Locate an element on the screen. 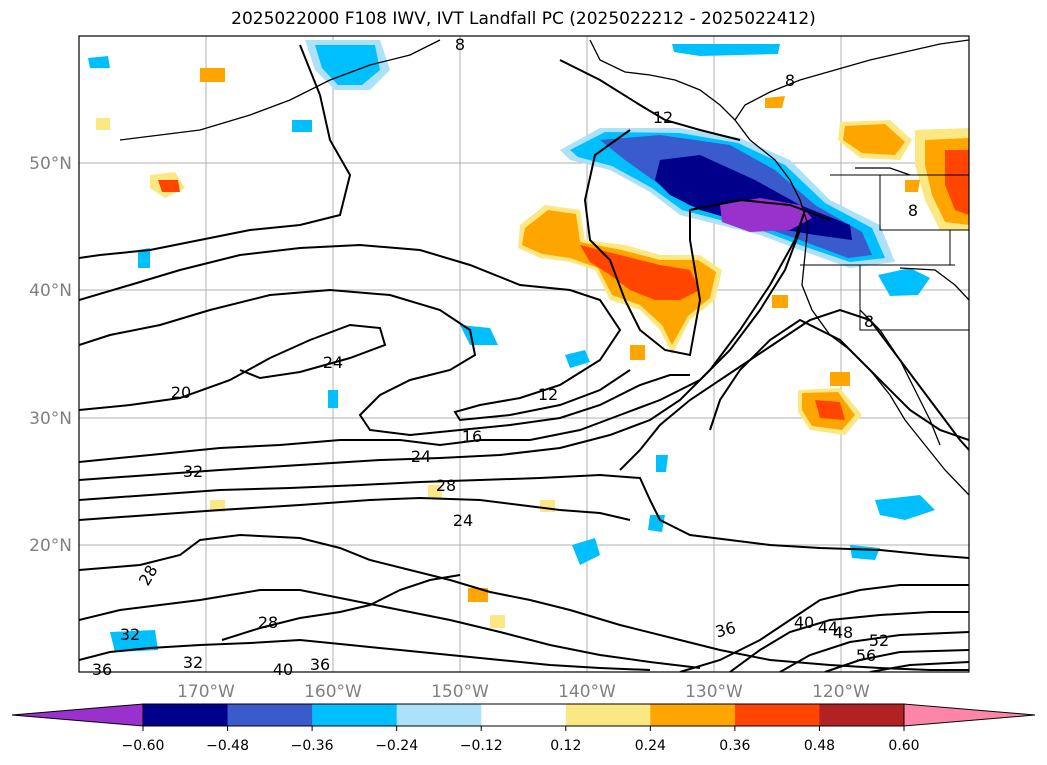  contour-label: 44 is located at coordinates (828, 627).